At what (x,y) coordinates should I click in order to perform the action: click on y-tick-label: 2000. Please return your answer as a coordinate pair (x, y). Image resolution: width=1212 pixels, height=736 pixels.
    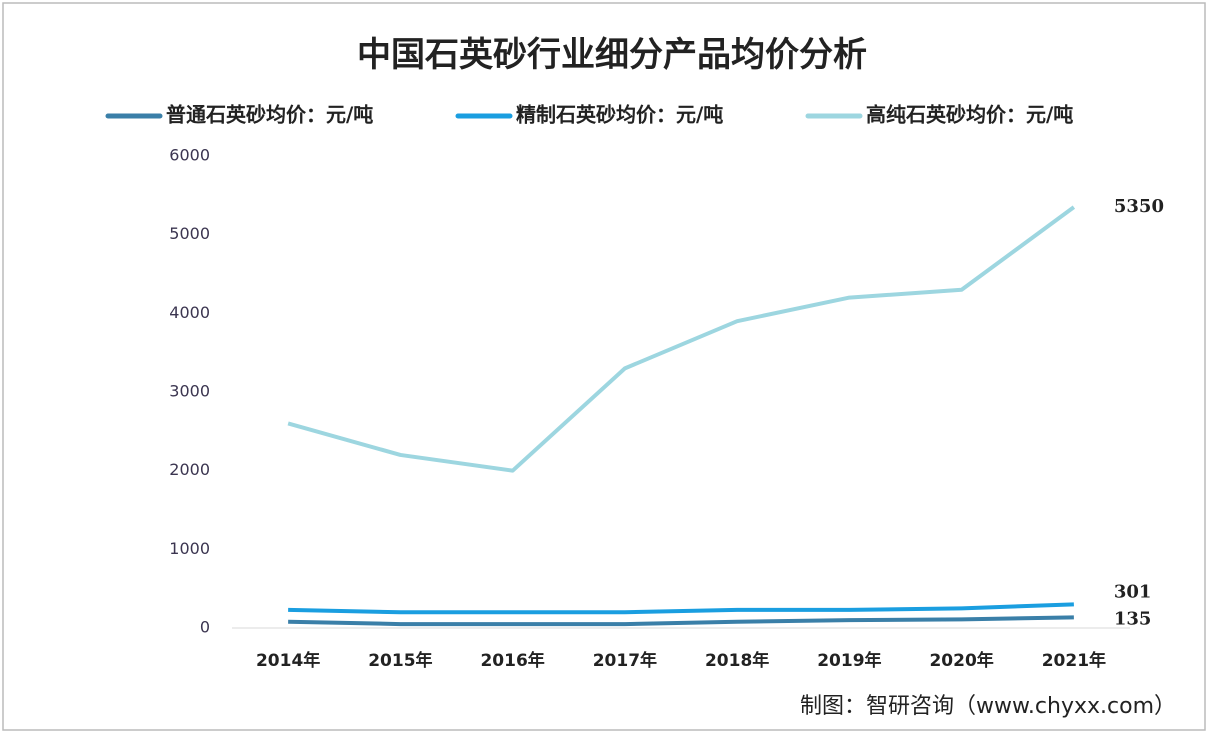
    Looking at the image, I should click on (189, 469).